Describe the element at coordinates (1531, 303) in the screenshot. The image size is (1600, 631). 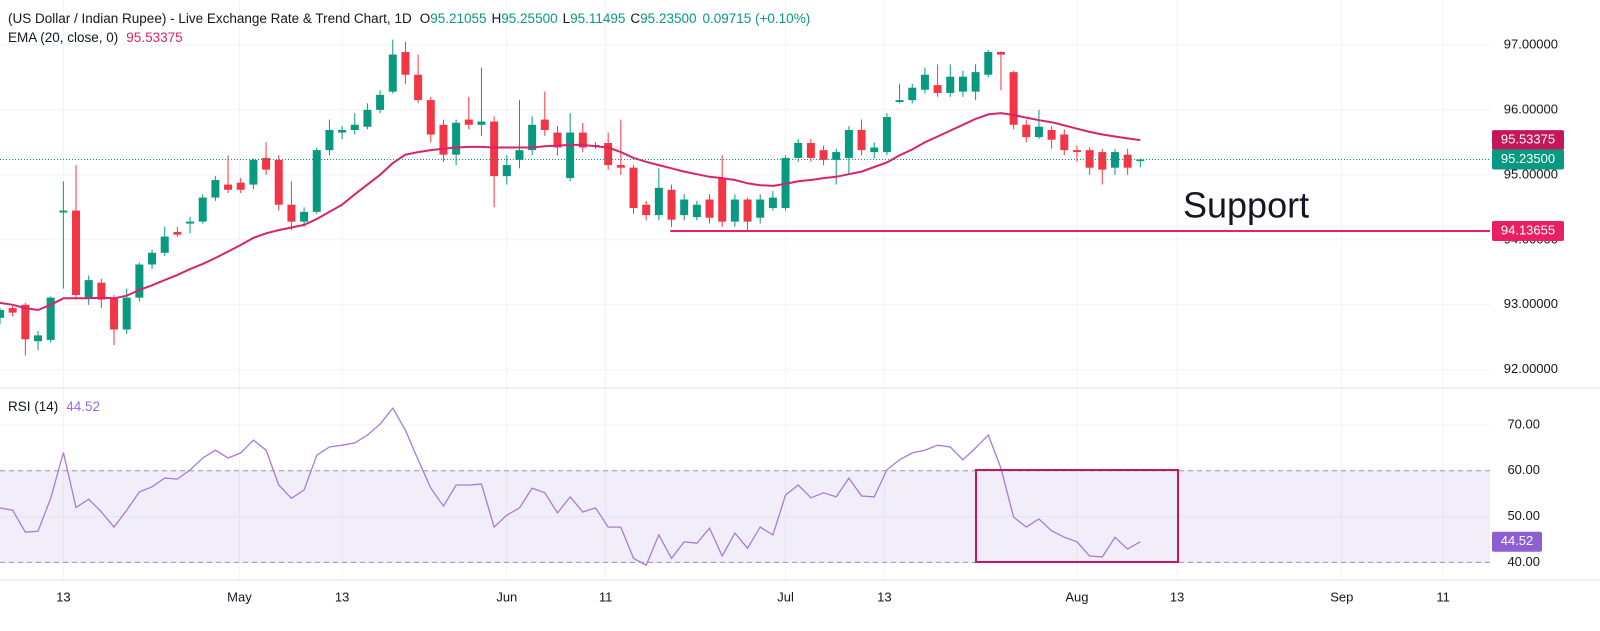
I see `y-tick-label: 93.00000` at that location.